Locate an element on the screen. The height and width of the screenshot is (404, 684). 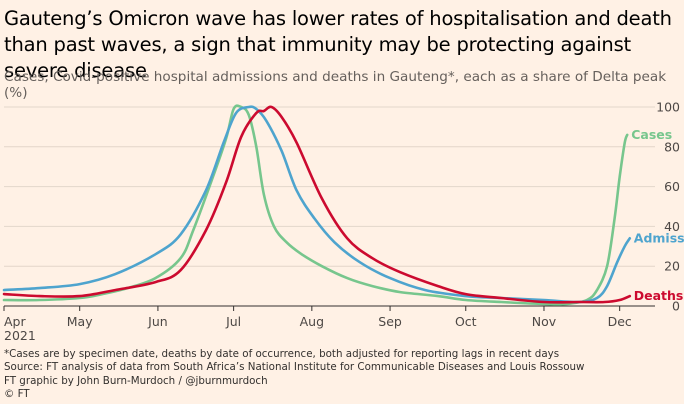
y-tick-label: 80 is located at coordinates (672, 146).